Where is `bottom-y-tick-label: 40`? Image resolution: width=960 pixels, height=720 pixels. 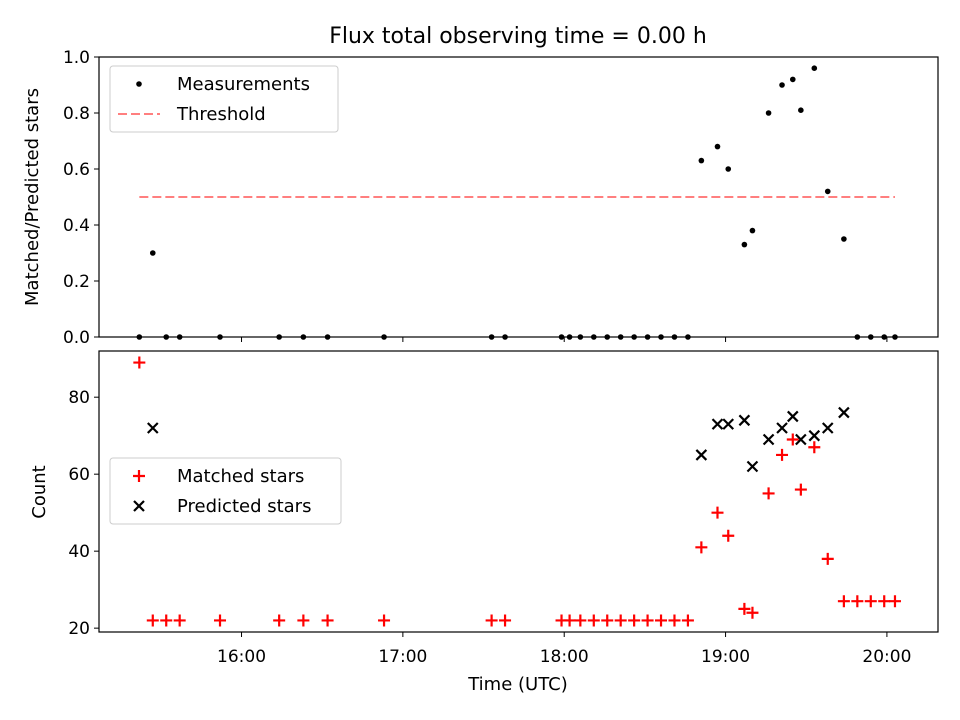 bottom-y-tick-label: 40 is located at coordinates (79, 552).